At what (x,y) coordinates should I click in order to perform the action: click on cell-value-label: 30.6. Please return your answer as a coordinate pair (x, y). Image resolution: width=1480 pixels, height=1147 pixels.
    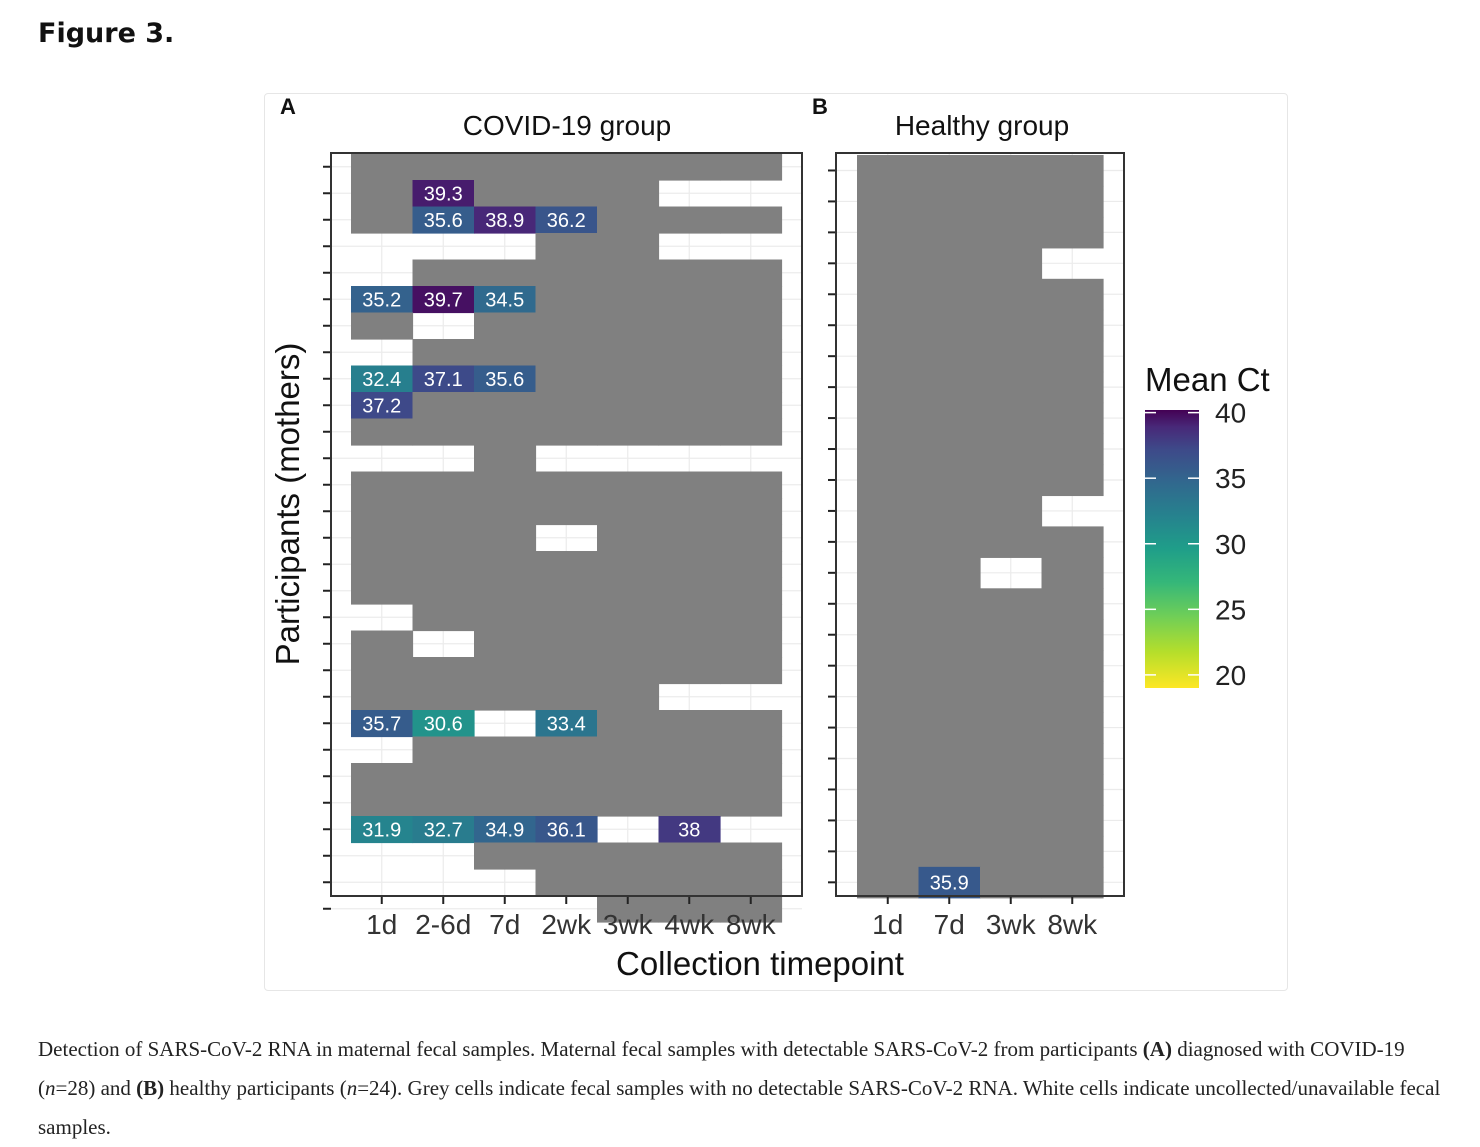
    Looking at the image, I should click on (443, 724).